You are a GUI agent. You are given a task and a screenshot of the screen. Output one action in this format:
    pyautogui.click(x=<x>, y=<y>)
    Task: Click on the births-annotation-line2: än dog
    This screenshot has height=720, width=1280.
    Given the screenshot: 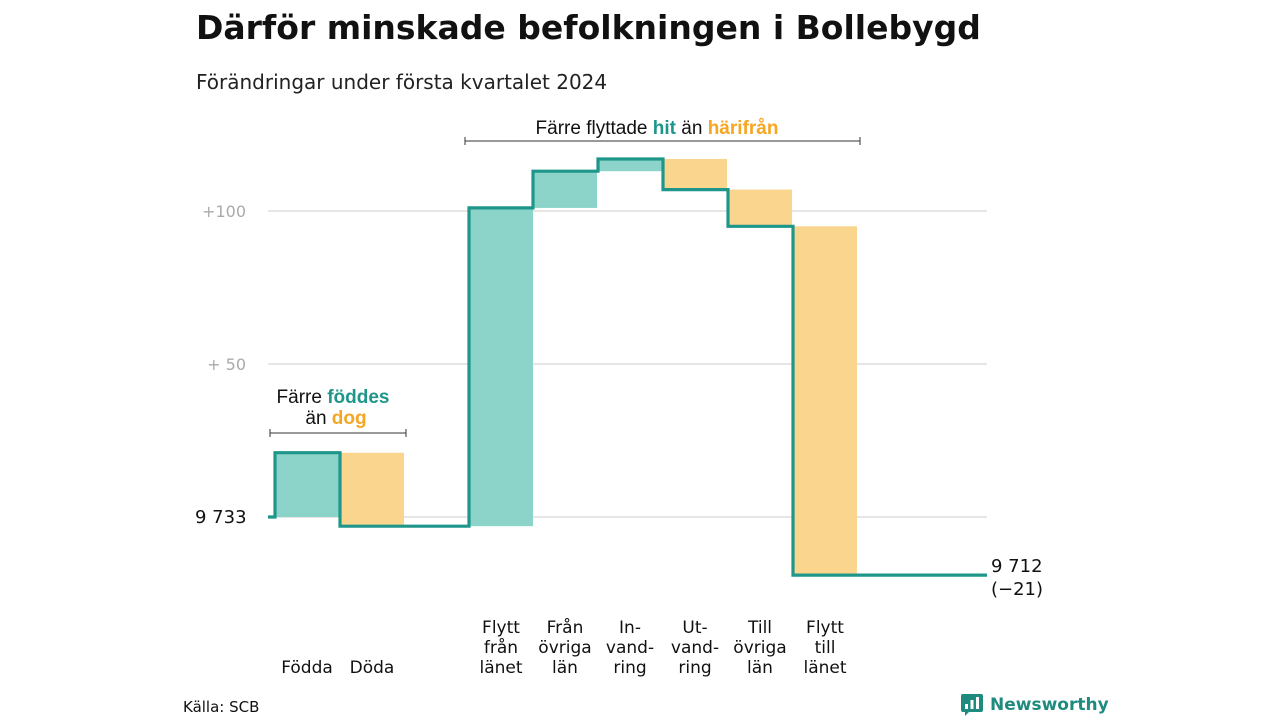 What is the action you would take?
    pyautogui.click(x=335, y=418)
    